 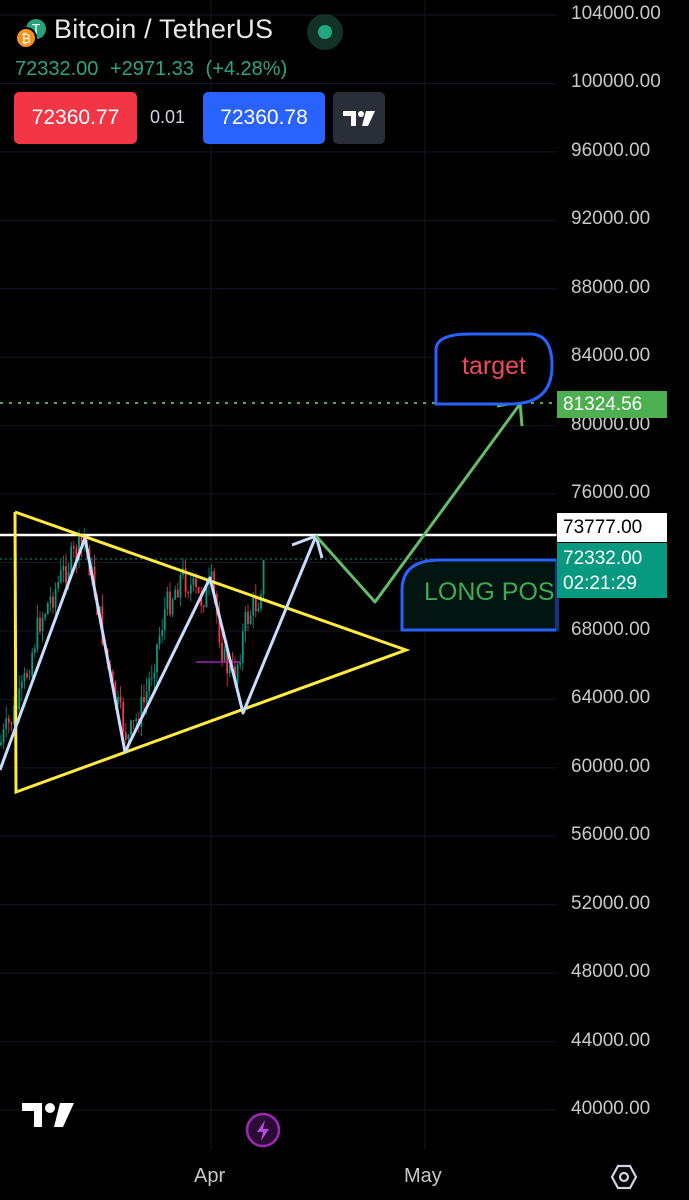 What do you see at coordinates (611, 493) in the screenshot?
I see `price-axis-label: 76000.00` at bounding box center [611, 493].